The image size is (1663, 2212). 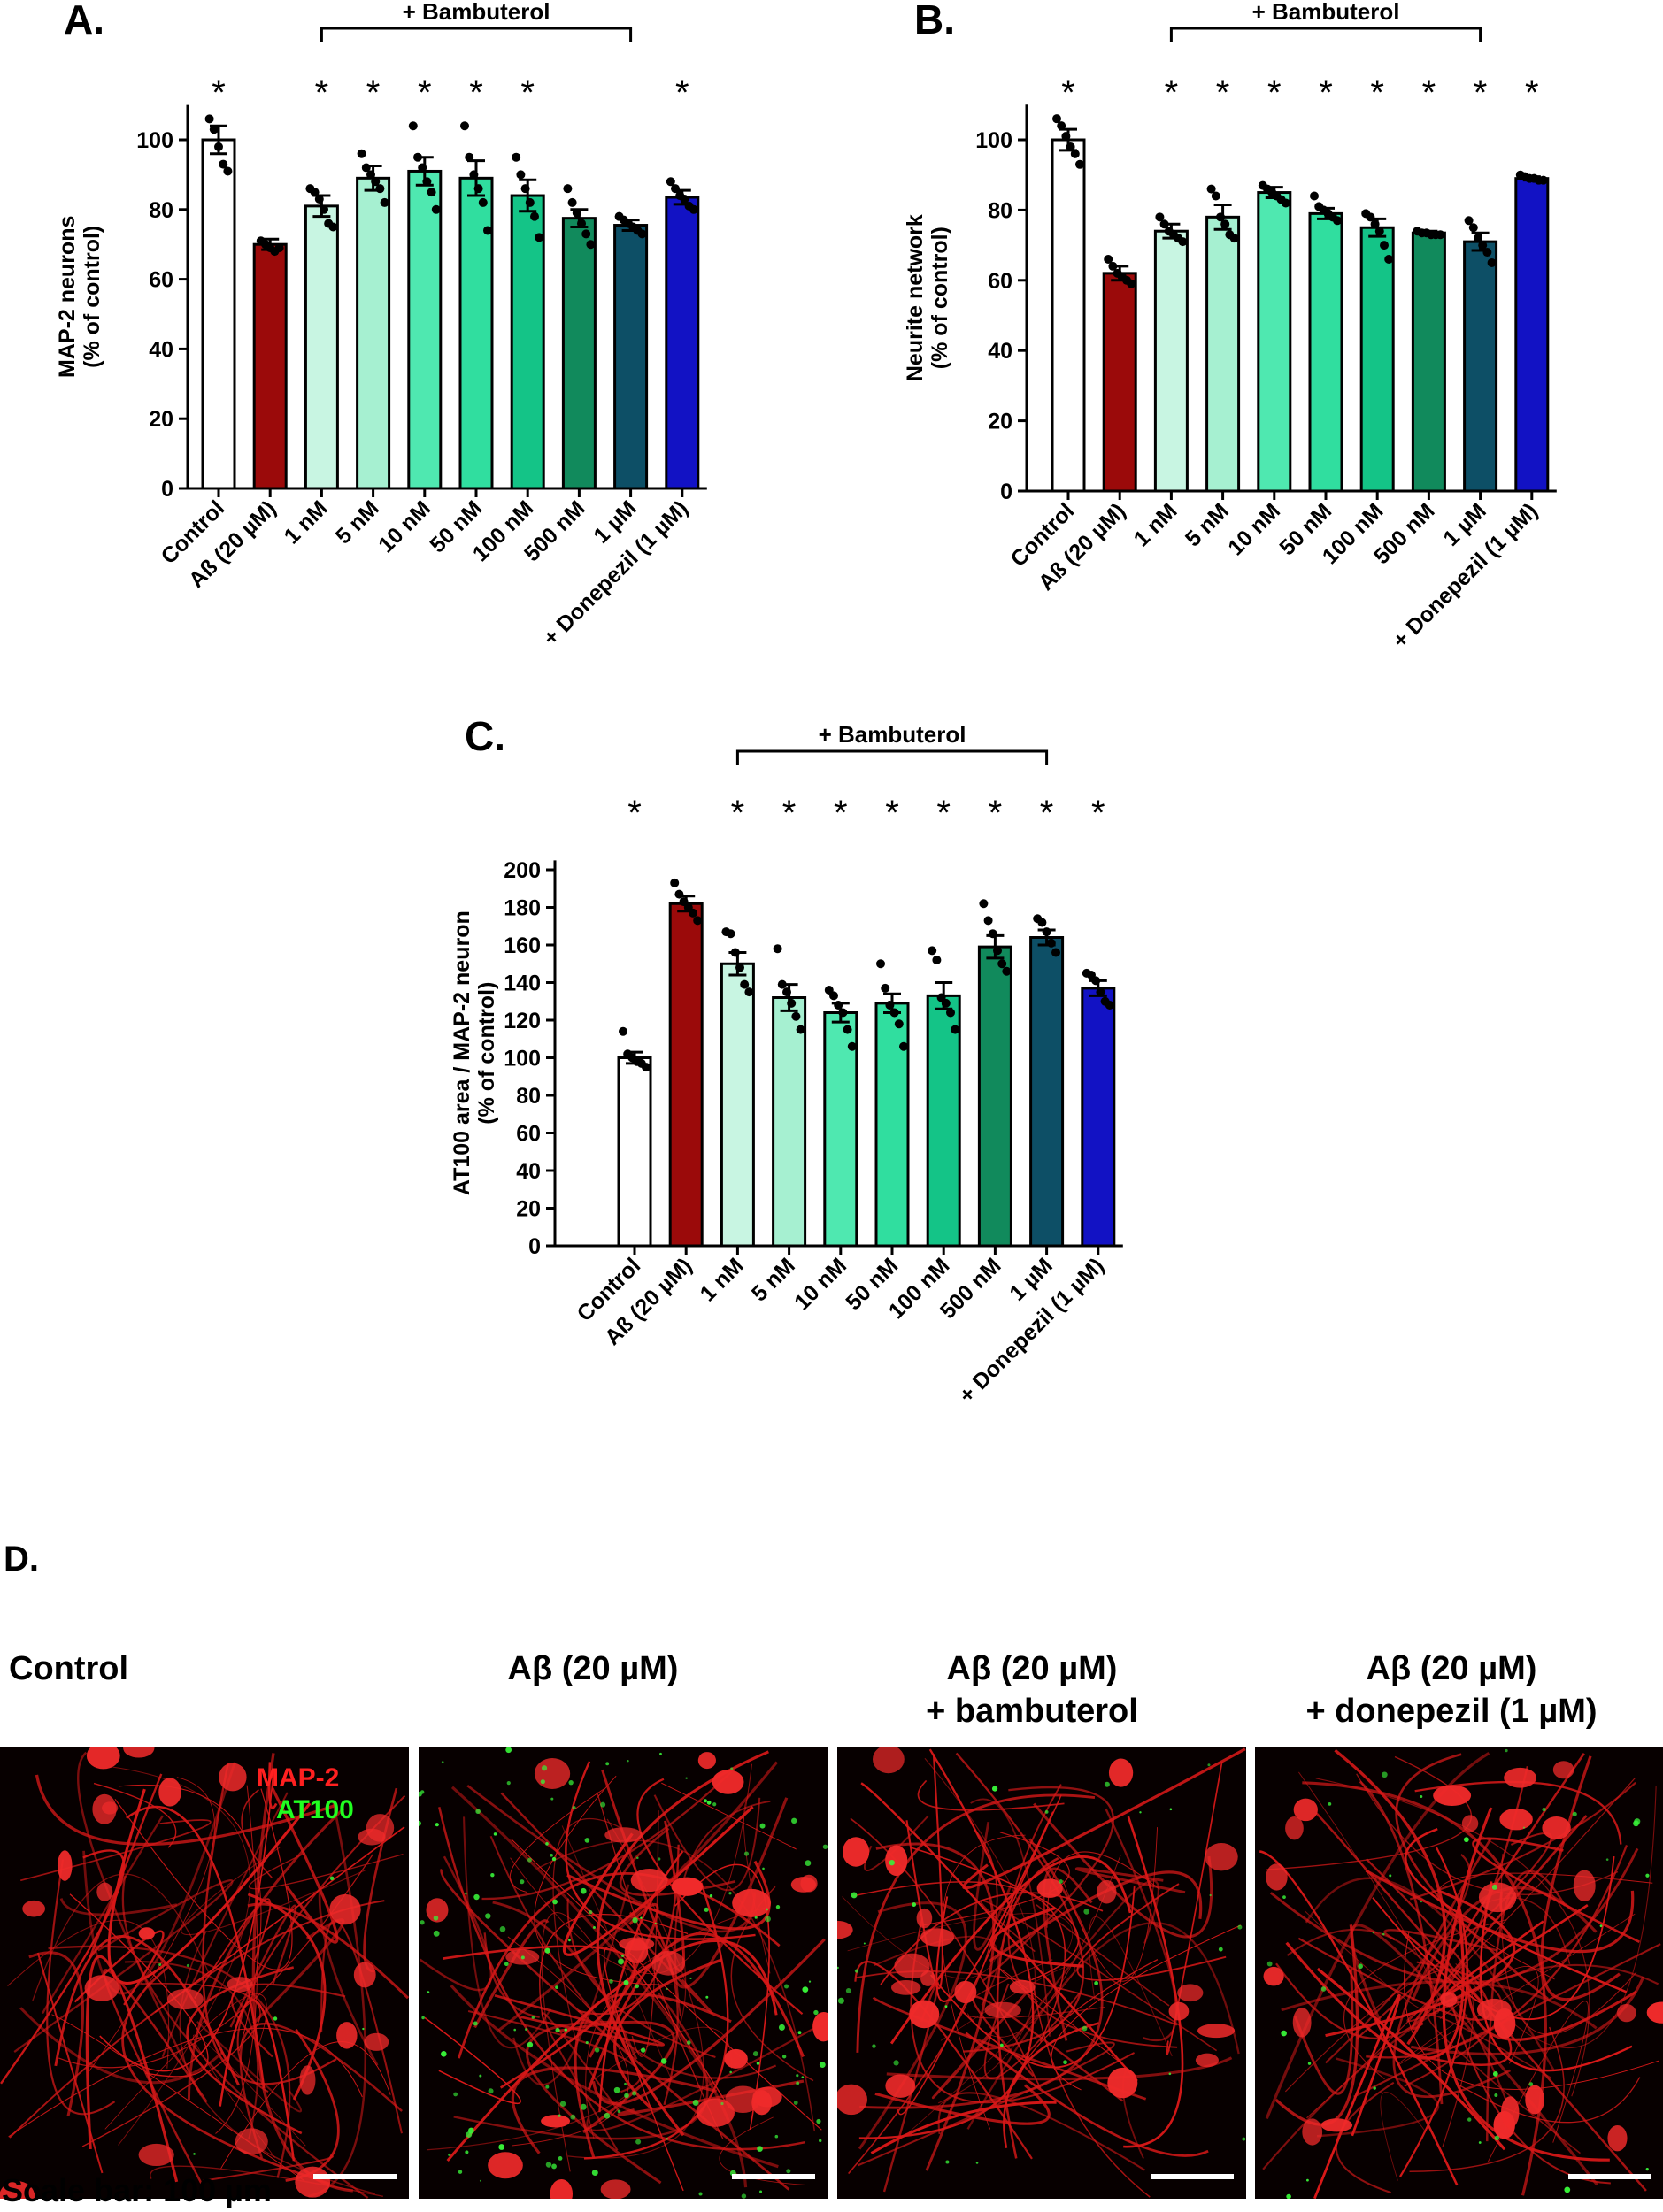 I want to click on y-axis-label: MAP-2 neurons(% of control), so click(x=80, y=297).